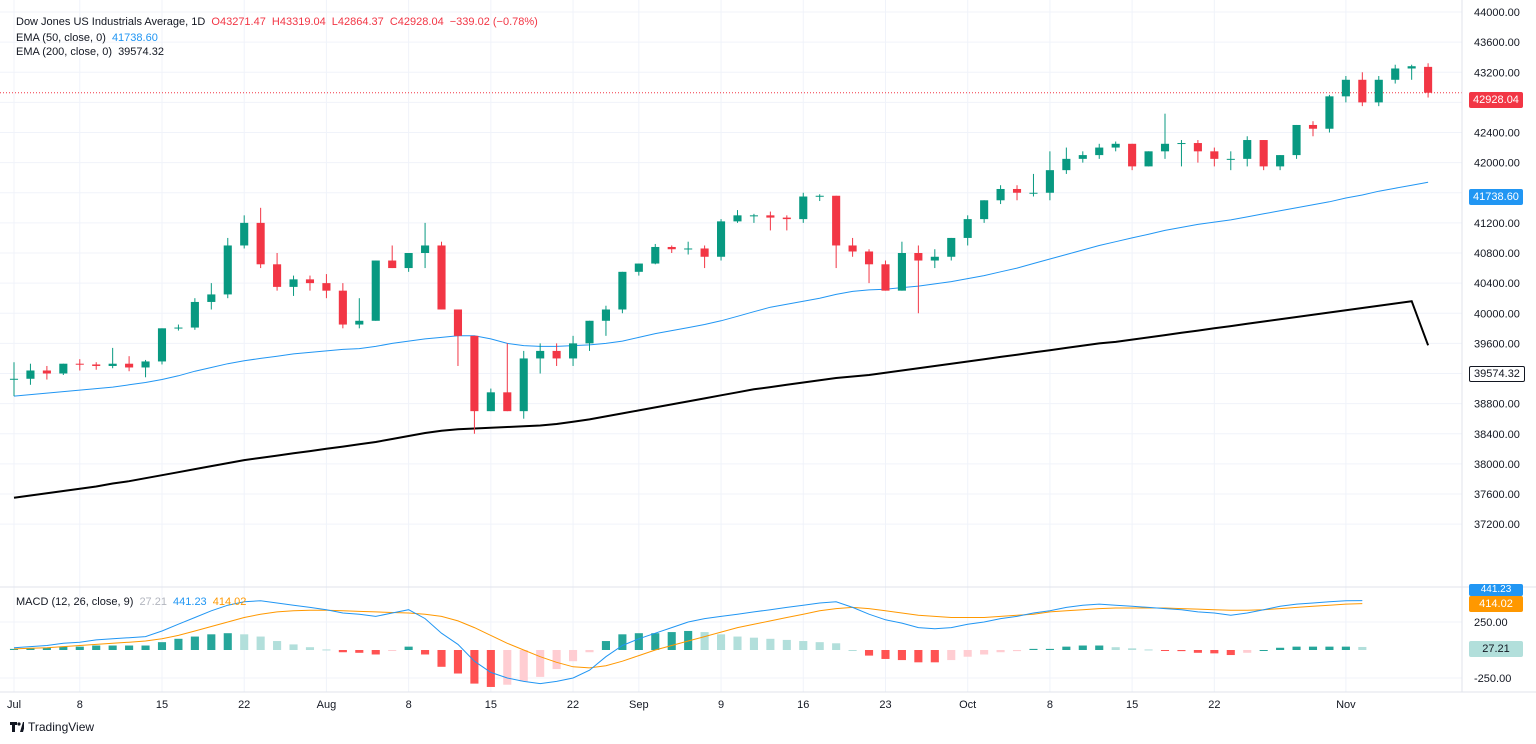 The height and width of the screenshot is (744, 1536). What do you see at coordinates (1497, 314) in the screenshot?
I see `price-tick-label: 40000.00` at bounding box center [1497, 314].